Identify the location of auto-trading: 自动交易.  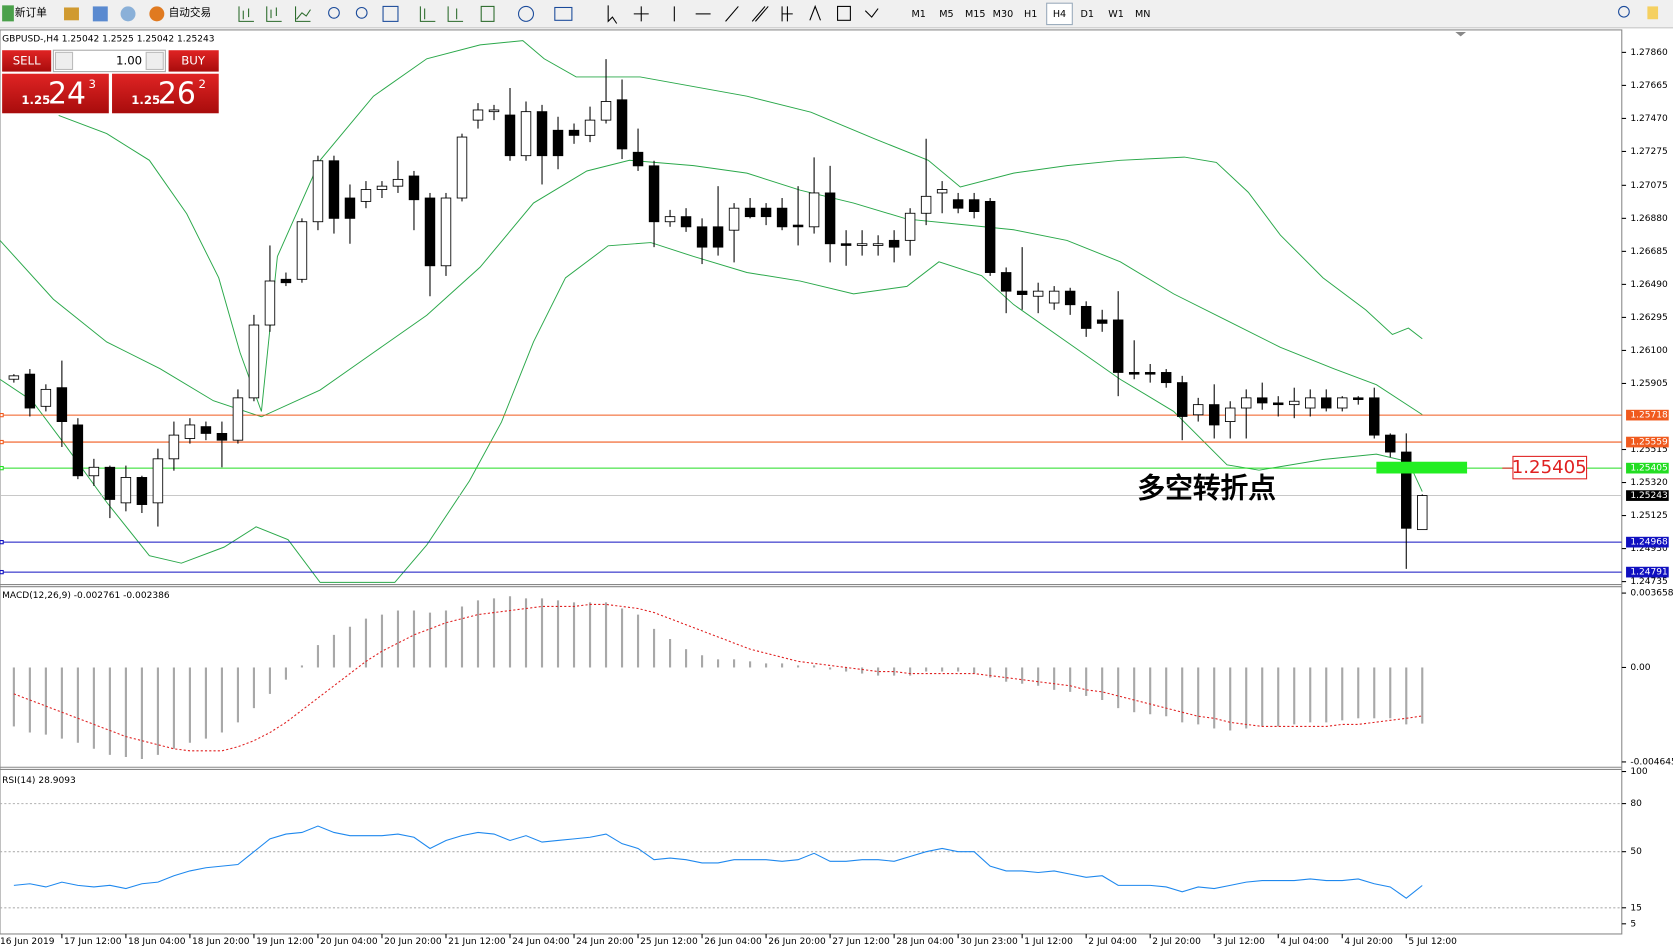
(190, 12).